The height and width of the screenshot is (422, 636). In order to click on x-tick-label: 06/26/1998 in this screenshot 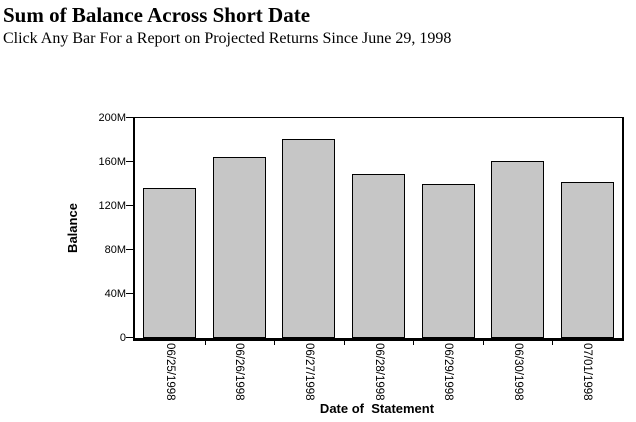, I will do `click(239, 372)`.